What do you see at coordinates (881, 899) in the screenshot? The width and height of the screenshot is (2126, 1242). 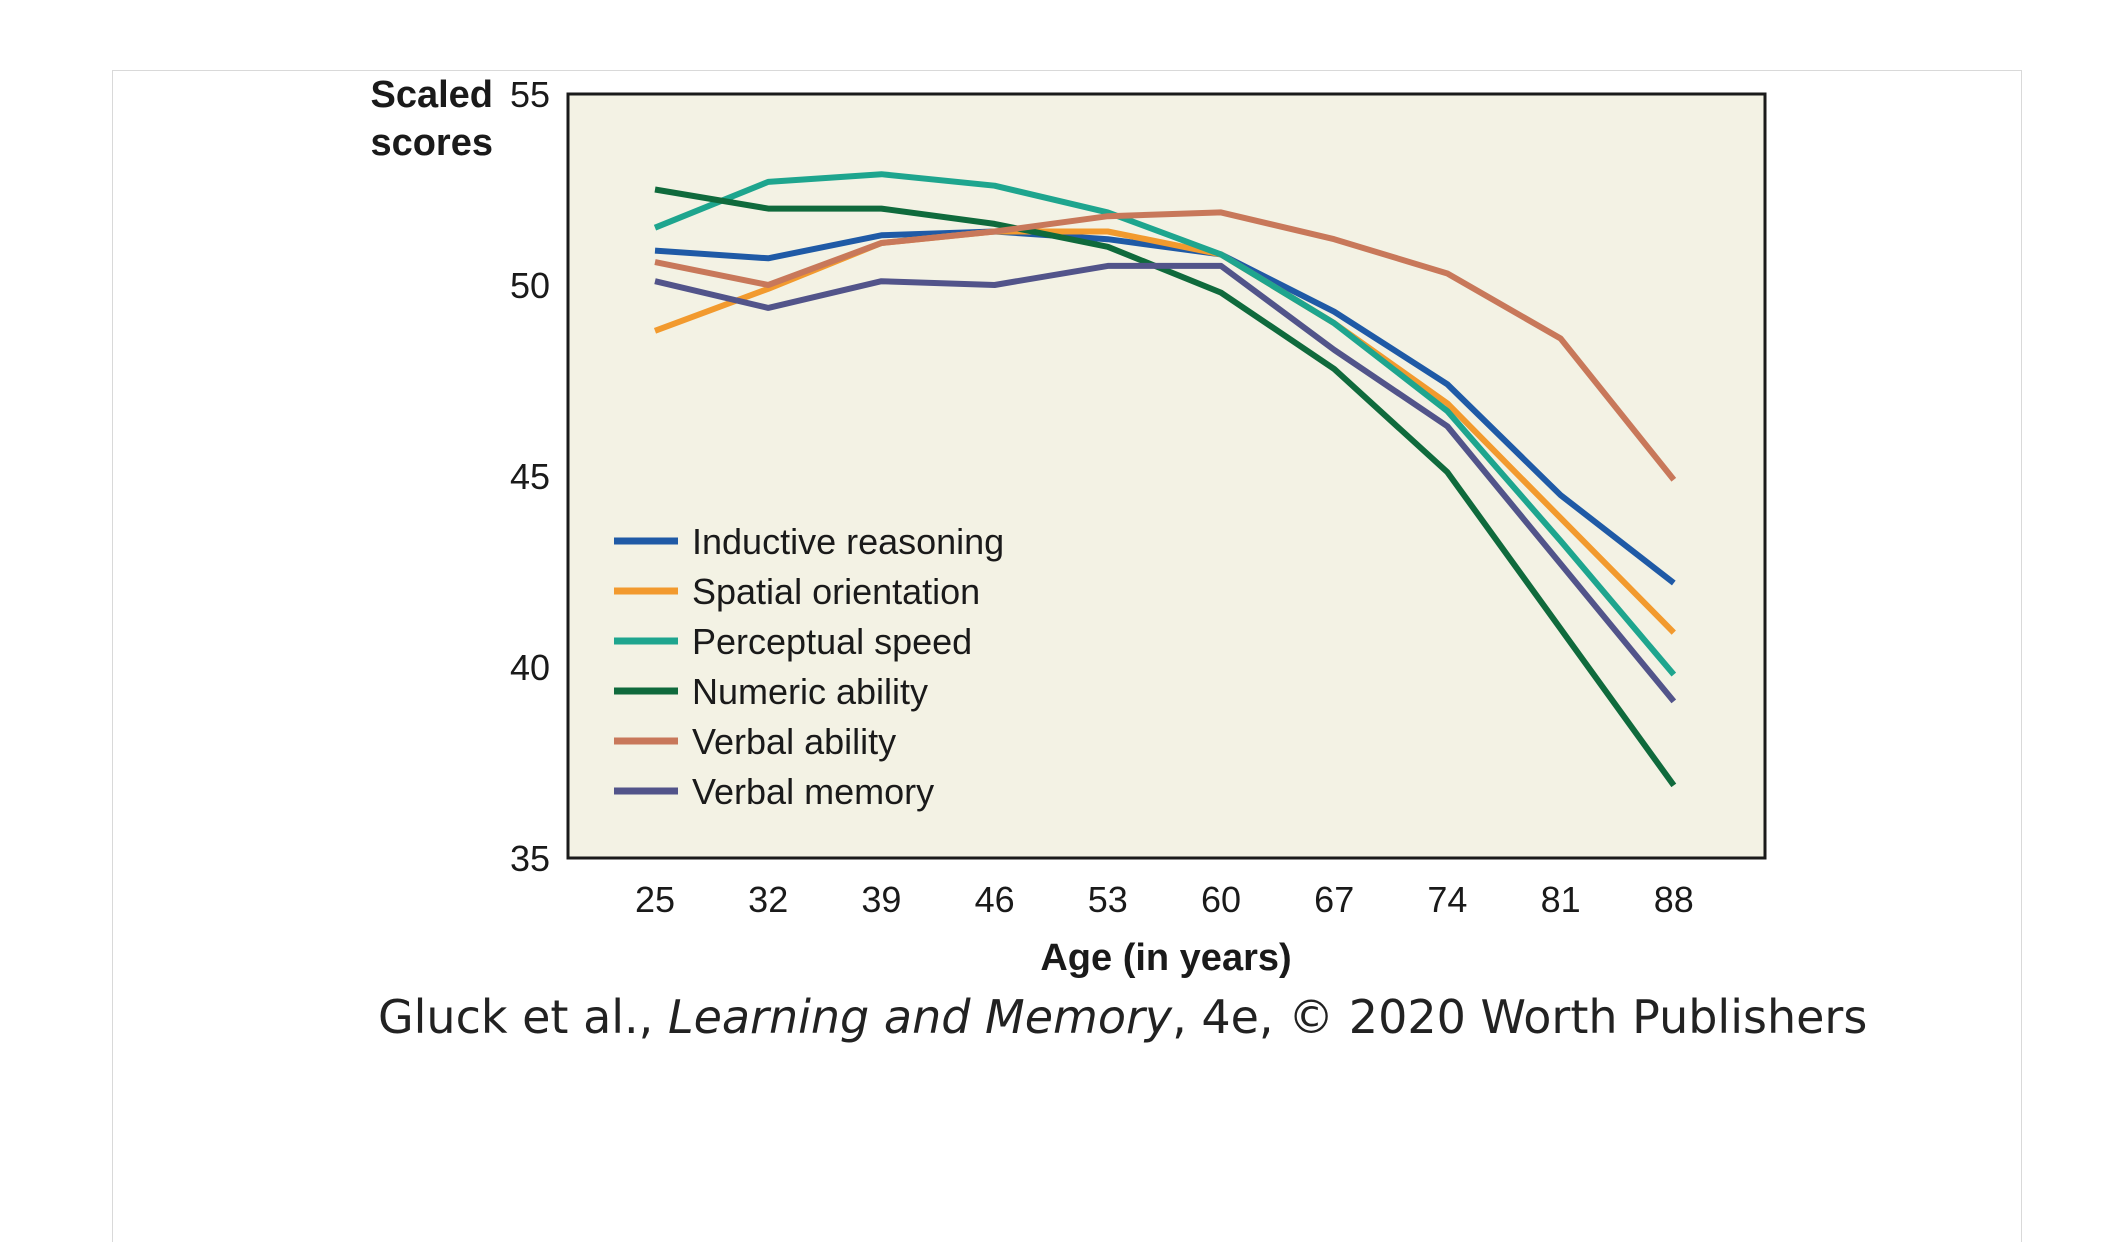 I see `x-tick-label: 39` at bounding box center [881, 899].